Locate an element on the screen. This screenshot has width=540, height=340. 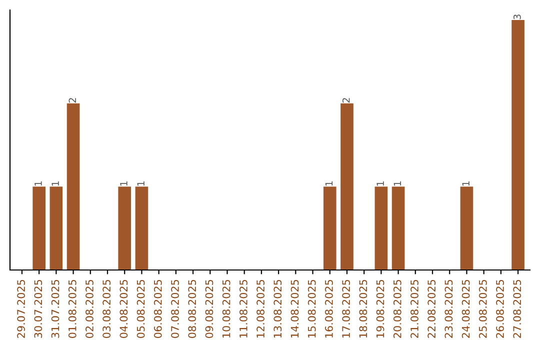
x-tick-label: 05.08.2025 is located at coordinates (140, 309).